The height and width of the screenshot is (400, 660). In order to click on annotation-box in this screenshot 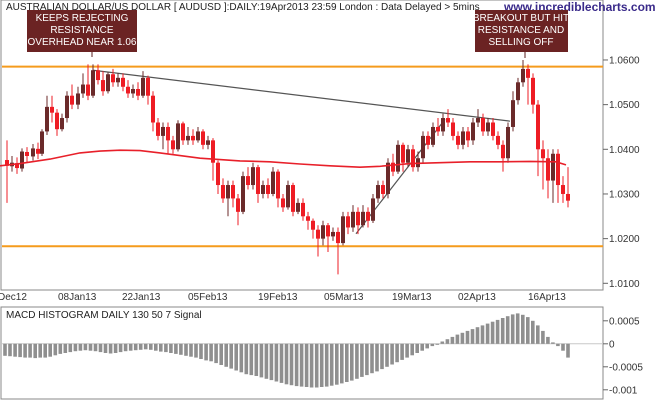, I will do `click(82, 31)`.